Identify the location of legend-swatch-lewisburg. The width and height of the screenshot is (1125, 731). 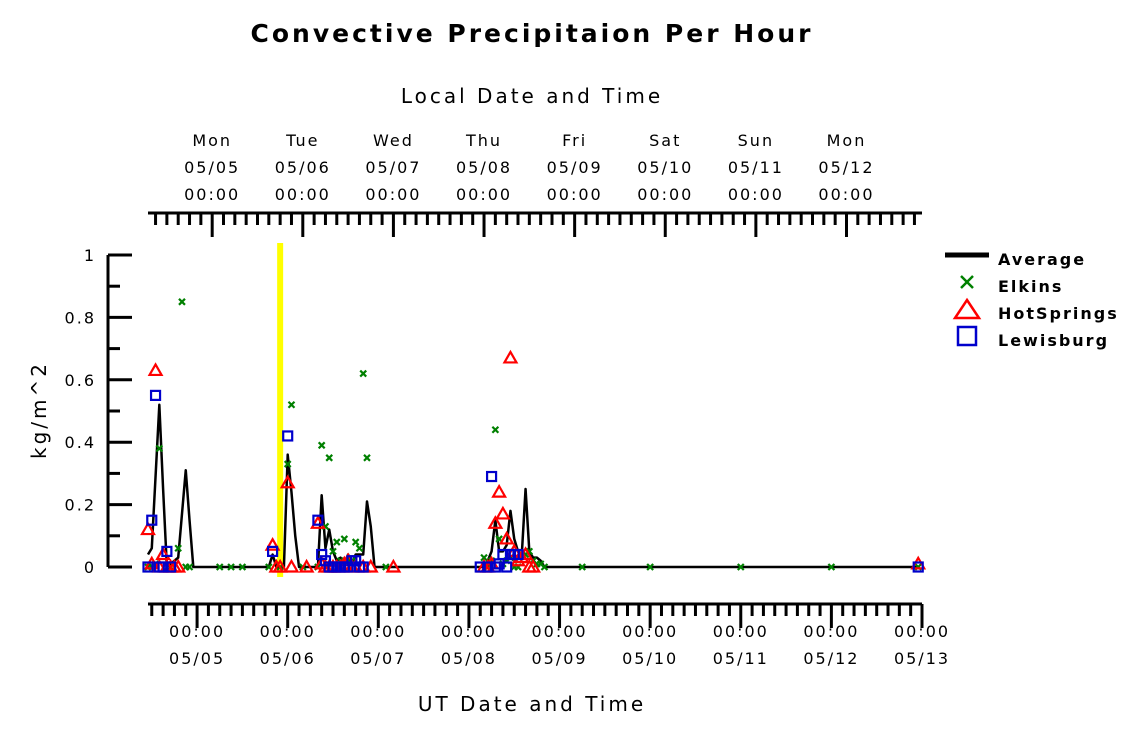
(967, 336).